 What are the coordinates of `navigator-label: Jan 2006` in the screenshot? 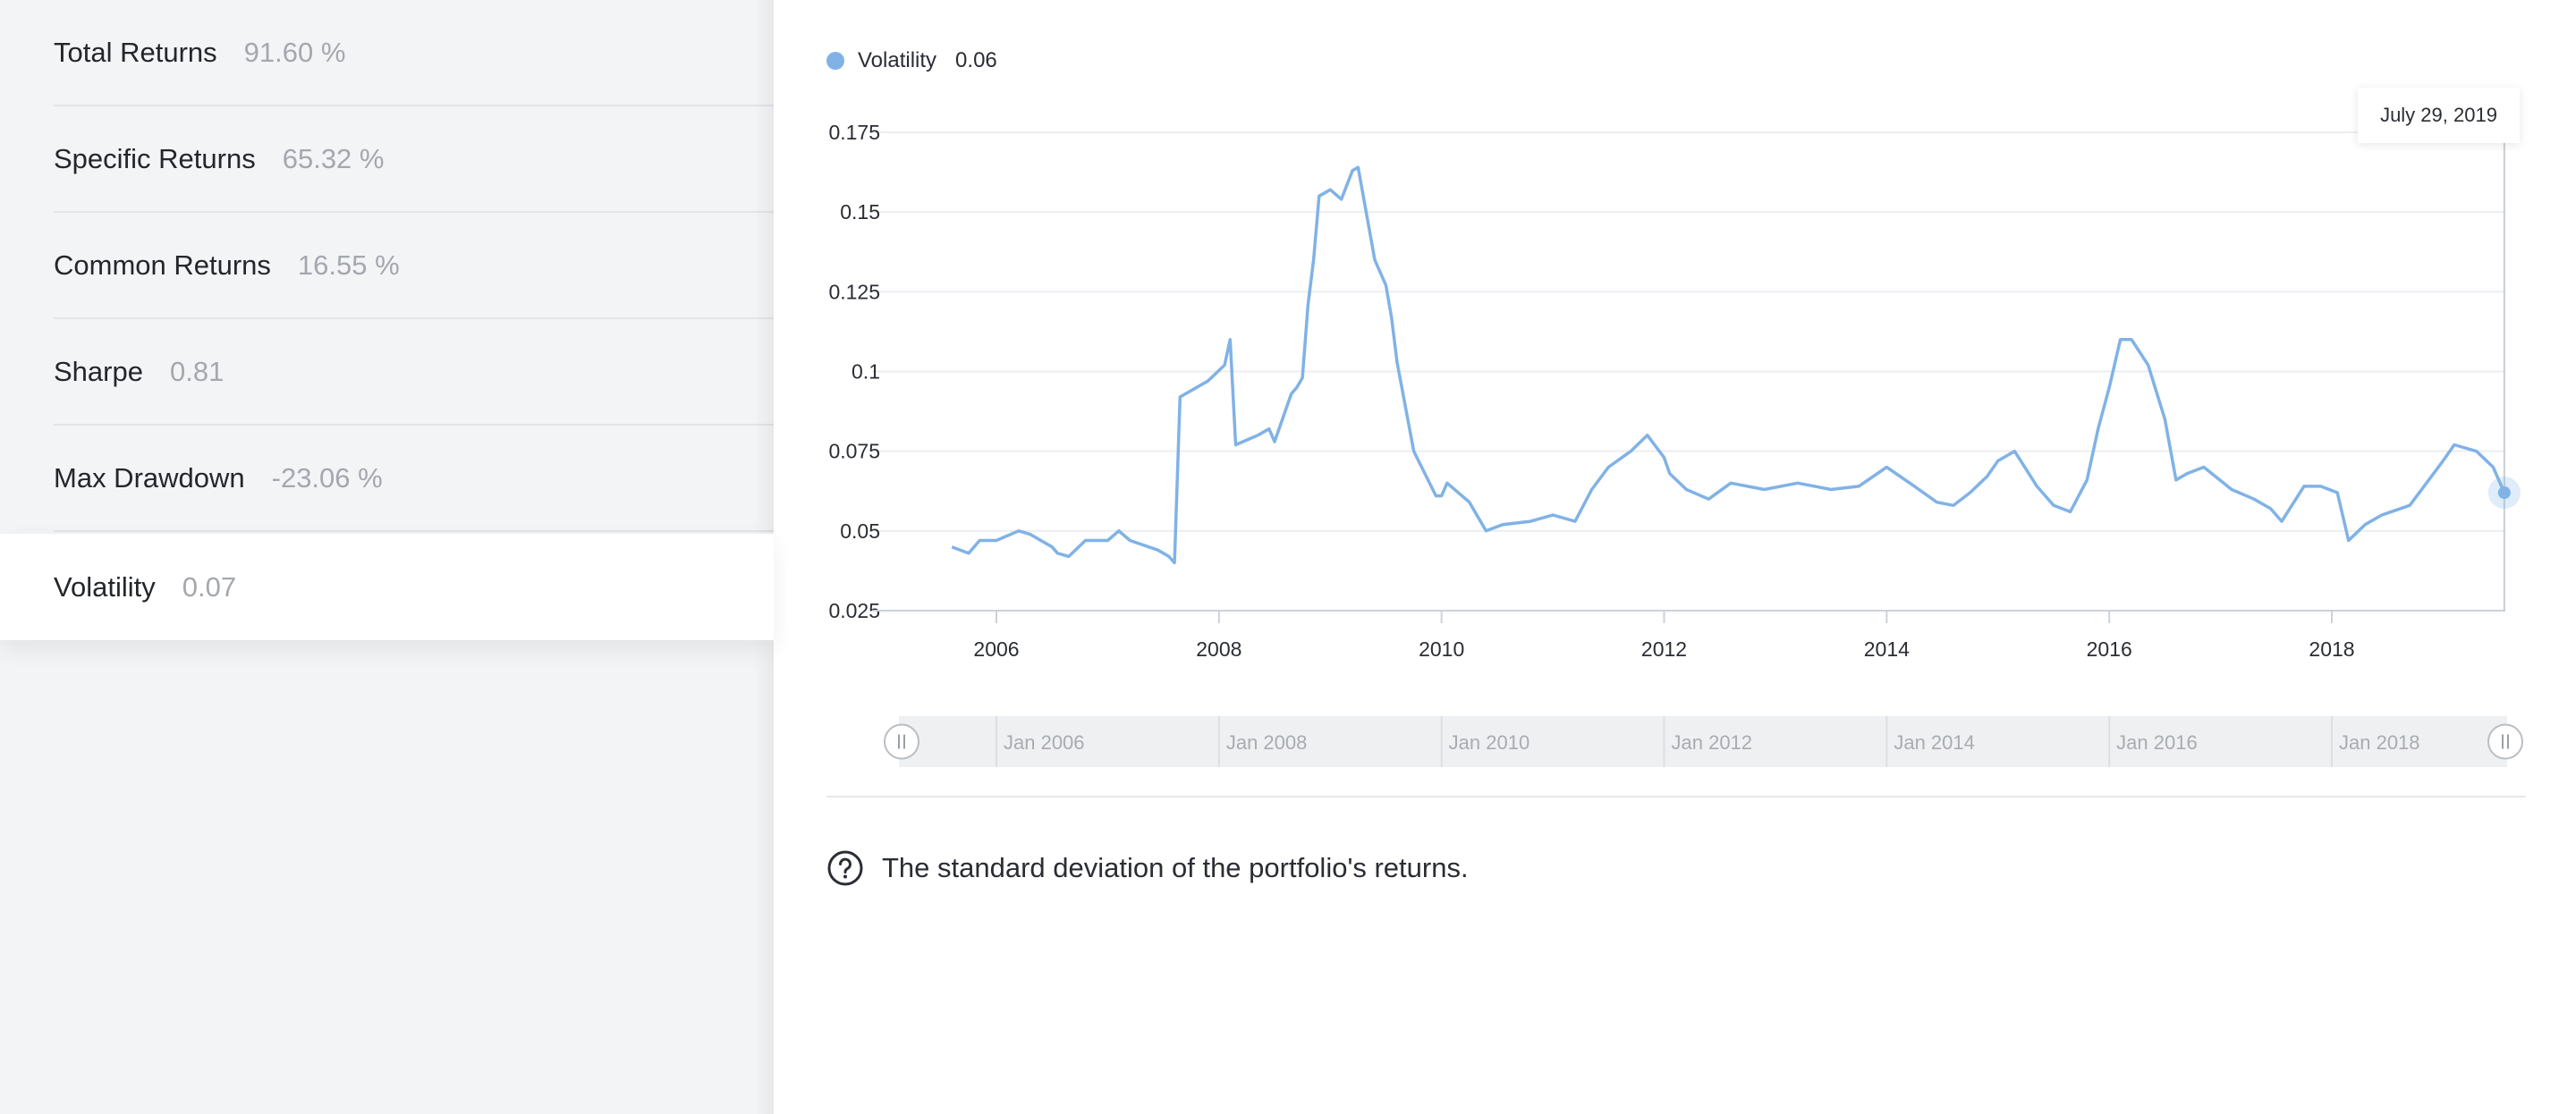 It's located at (1044, 742).